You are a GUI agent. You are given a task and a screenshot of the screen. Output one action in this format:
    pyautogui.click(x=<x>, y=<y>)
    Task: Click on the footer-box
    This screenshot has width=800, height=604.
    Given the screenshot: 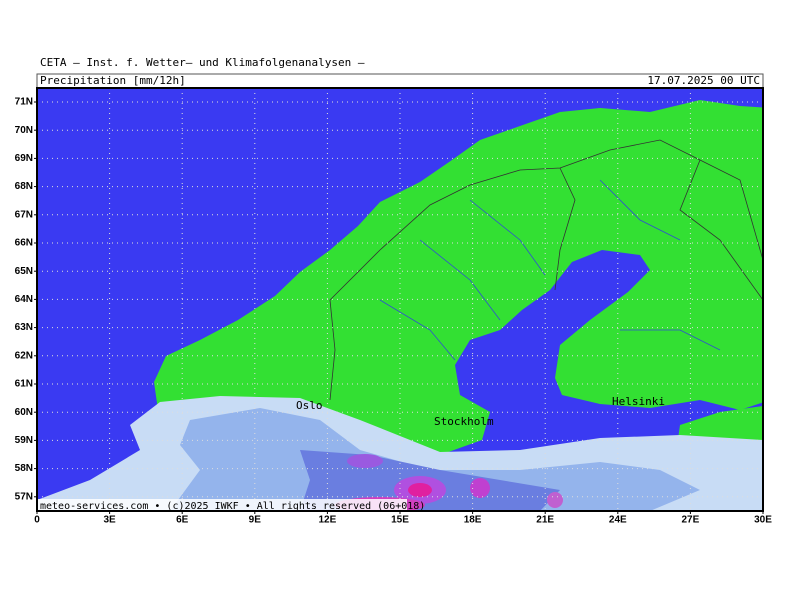 What is the action you would take?
    pyautogui.click(x=222, y=505)
    